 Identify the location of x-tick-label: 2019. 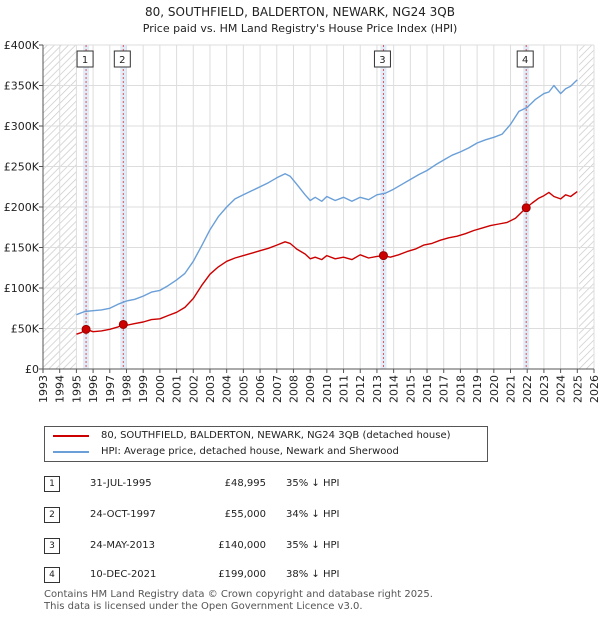
(477, 389).